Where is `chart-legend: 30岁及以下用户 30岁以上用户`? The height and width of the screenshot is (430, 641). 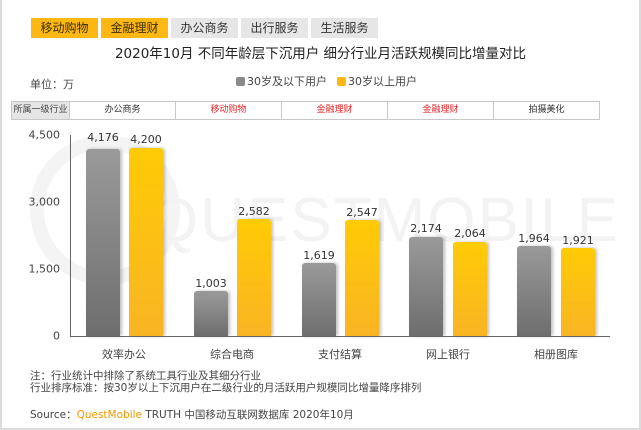
chart-legend: 30岁及以下用户 30岁以上用户 is located at coordinates (326, 81).